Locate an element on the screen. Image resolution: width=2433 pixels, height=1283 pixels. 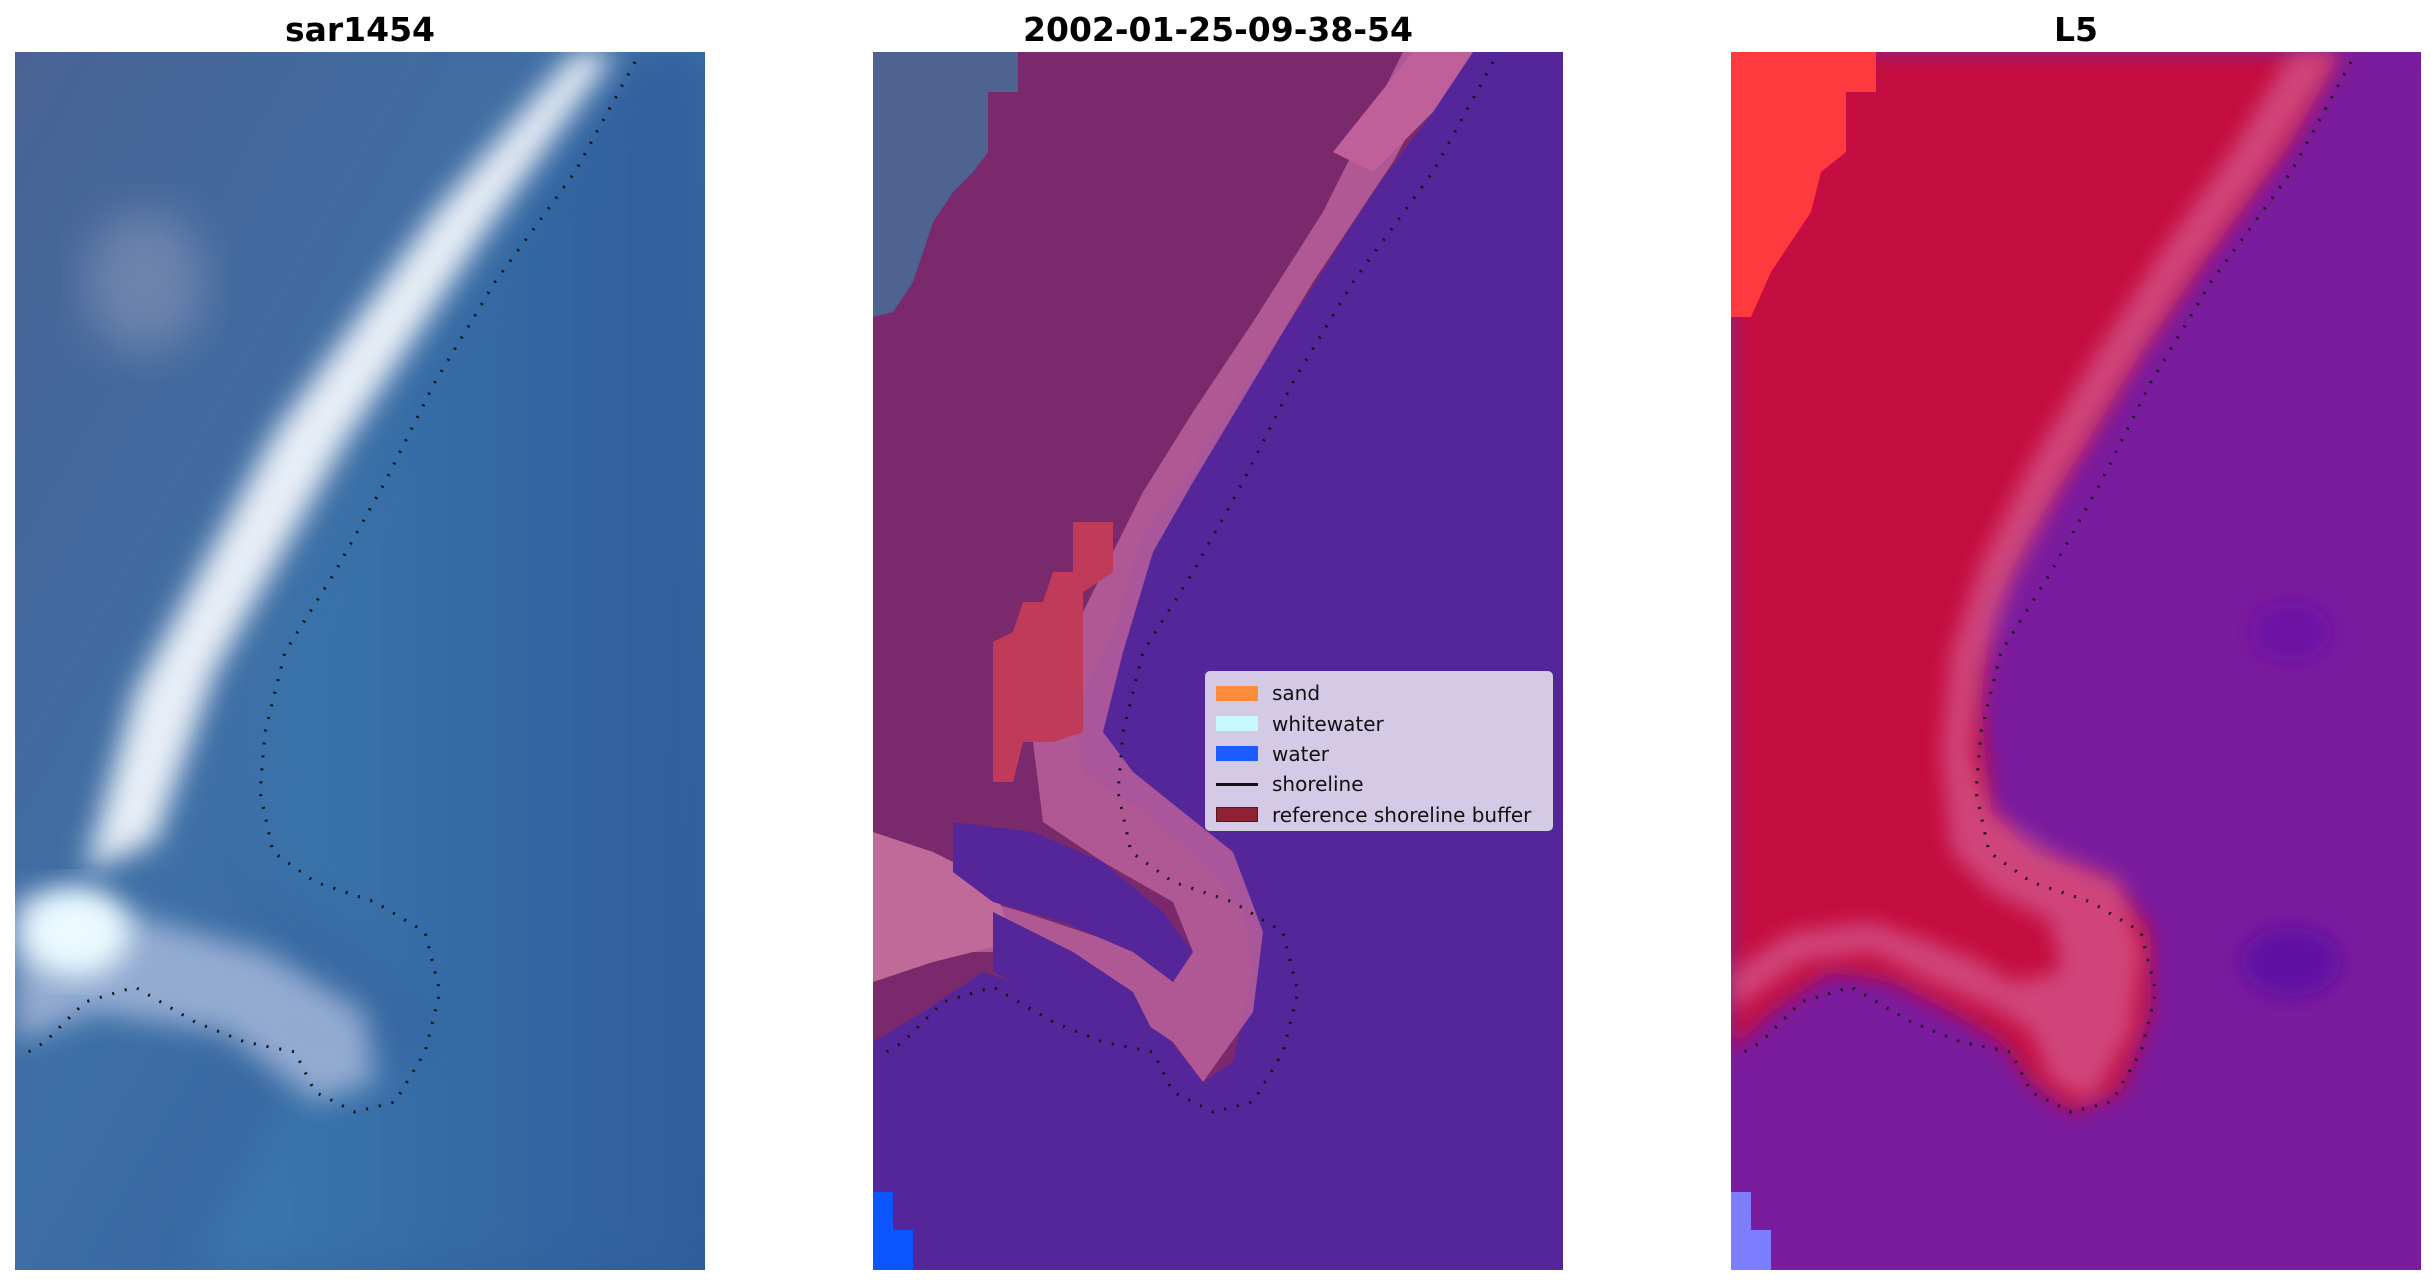
water-swatch is located at coordinates (1237, 754).